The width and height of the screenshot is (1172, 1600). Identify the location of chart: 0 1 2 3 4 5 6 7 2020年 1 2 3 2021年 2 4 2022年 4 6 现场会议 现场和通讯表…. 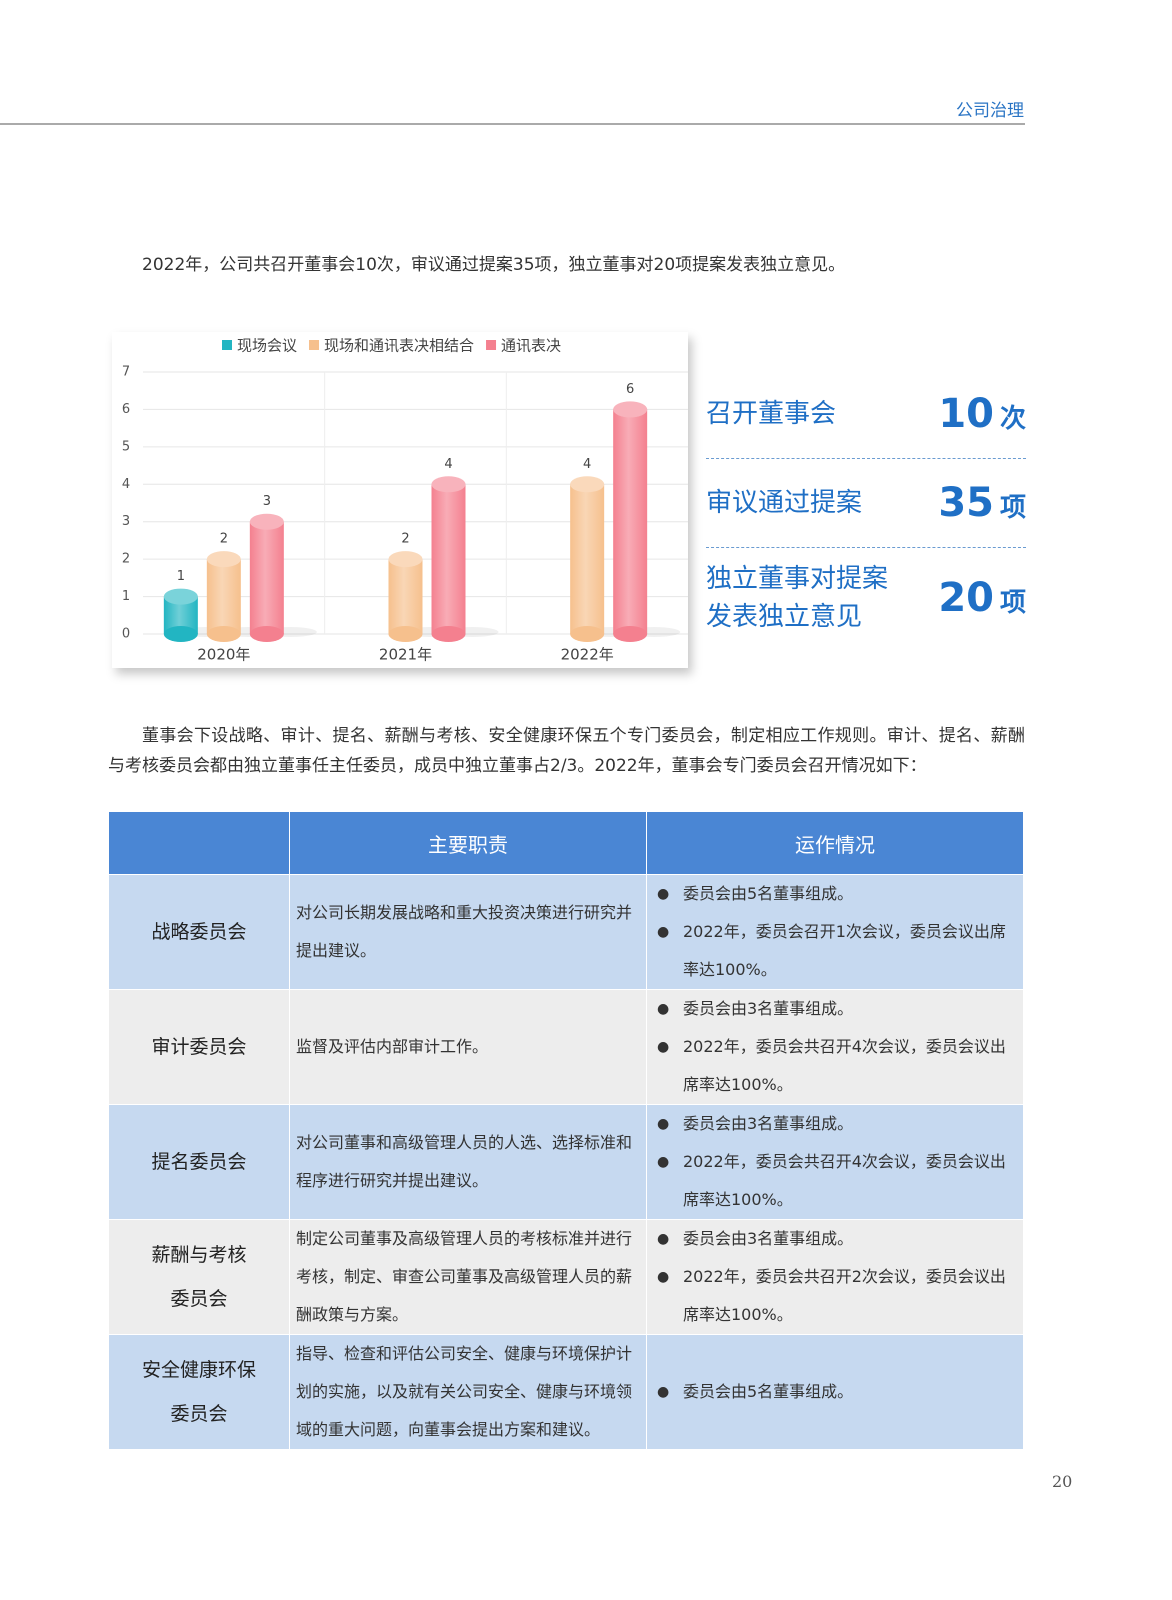
(400, 500).